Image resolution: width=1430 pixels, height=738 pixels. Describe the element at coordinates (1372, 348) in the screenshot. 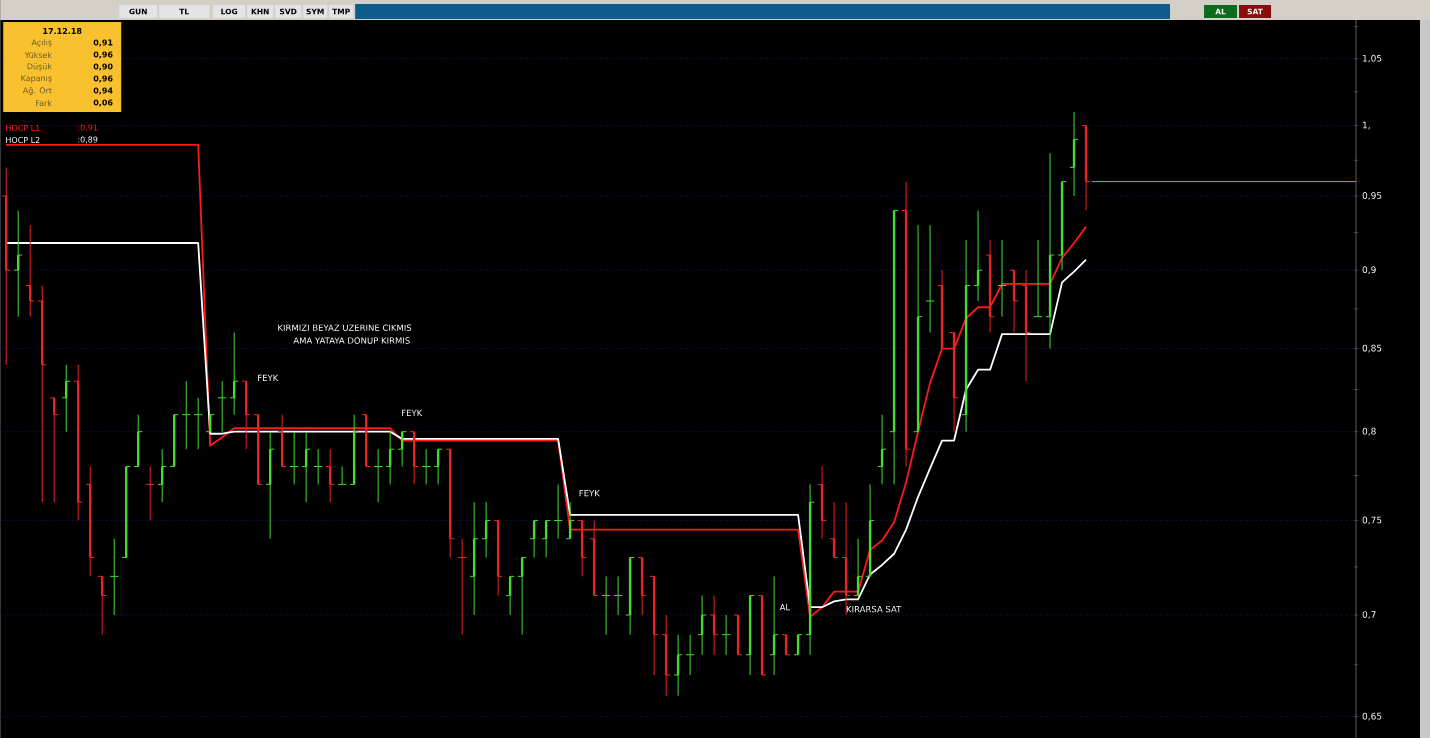

I see `y-tick-label: 0,85` at that location.